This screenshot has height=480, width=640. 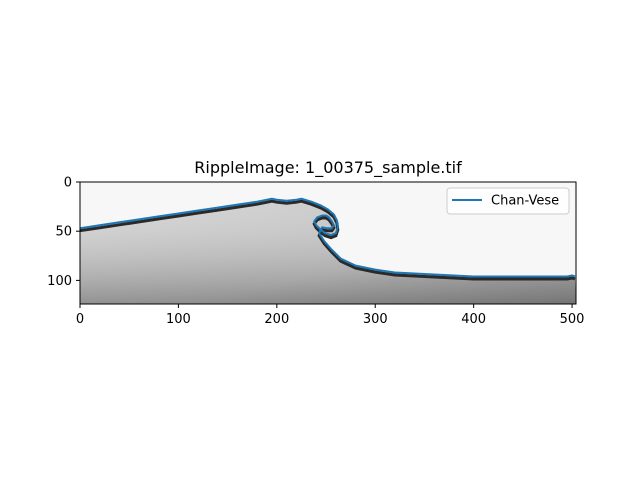 I want to click on y-tick-label: 0, so click(x=68, y=183).